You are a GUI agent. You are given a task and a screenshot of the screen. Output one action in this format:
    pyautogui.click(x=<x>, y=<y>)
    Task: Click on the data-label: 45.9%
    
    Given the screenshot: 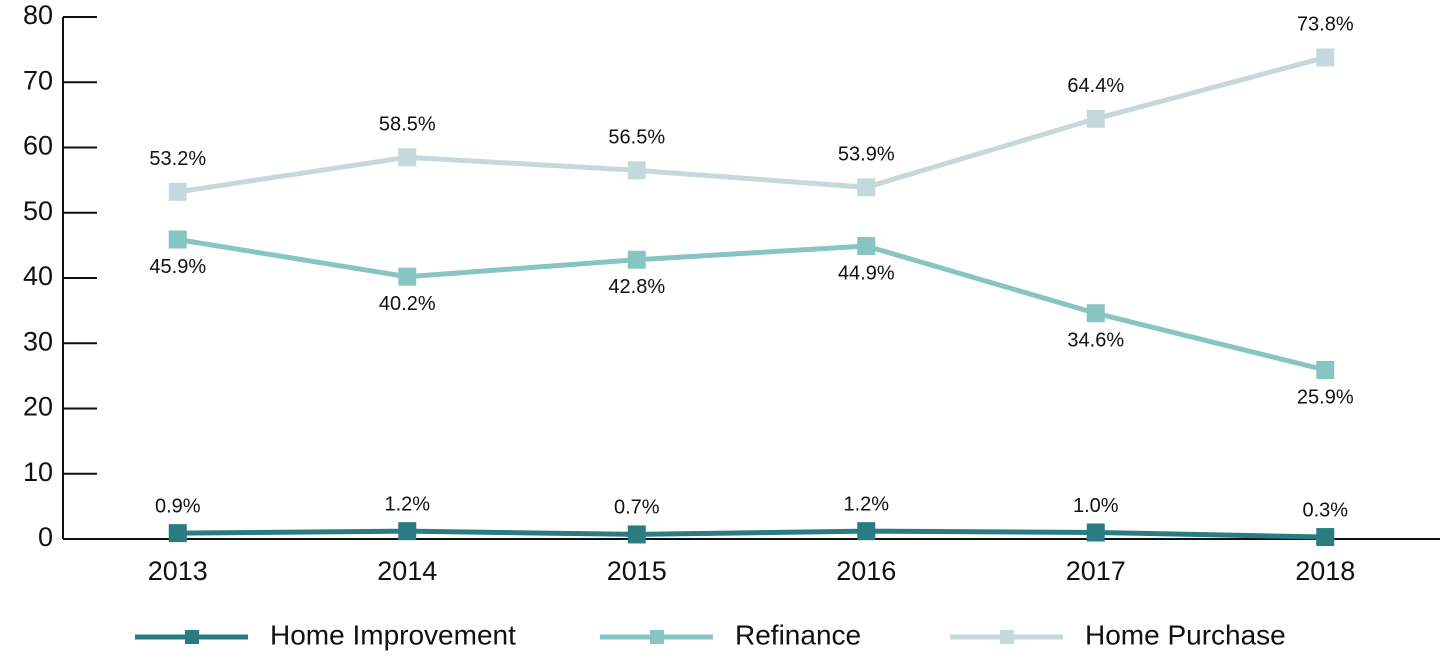 What is the action you would take?
    pyautogui.click(x=177, y=267)
    